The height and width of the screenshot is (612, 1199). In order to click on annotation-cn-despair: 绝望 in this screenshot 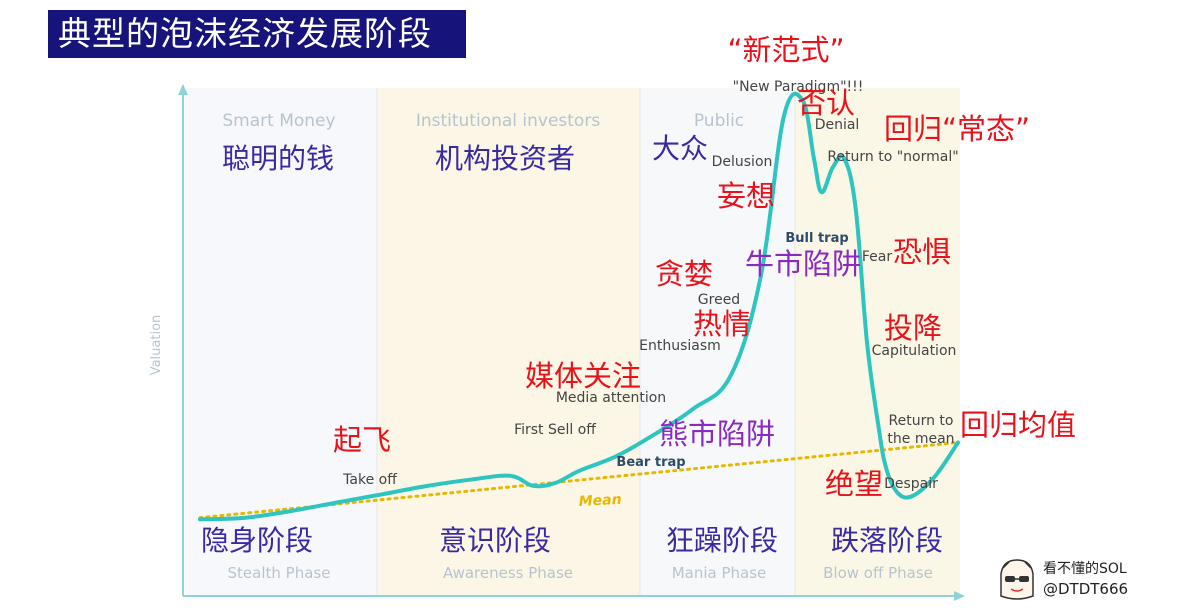, I will do `click(854, 484)`.